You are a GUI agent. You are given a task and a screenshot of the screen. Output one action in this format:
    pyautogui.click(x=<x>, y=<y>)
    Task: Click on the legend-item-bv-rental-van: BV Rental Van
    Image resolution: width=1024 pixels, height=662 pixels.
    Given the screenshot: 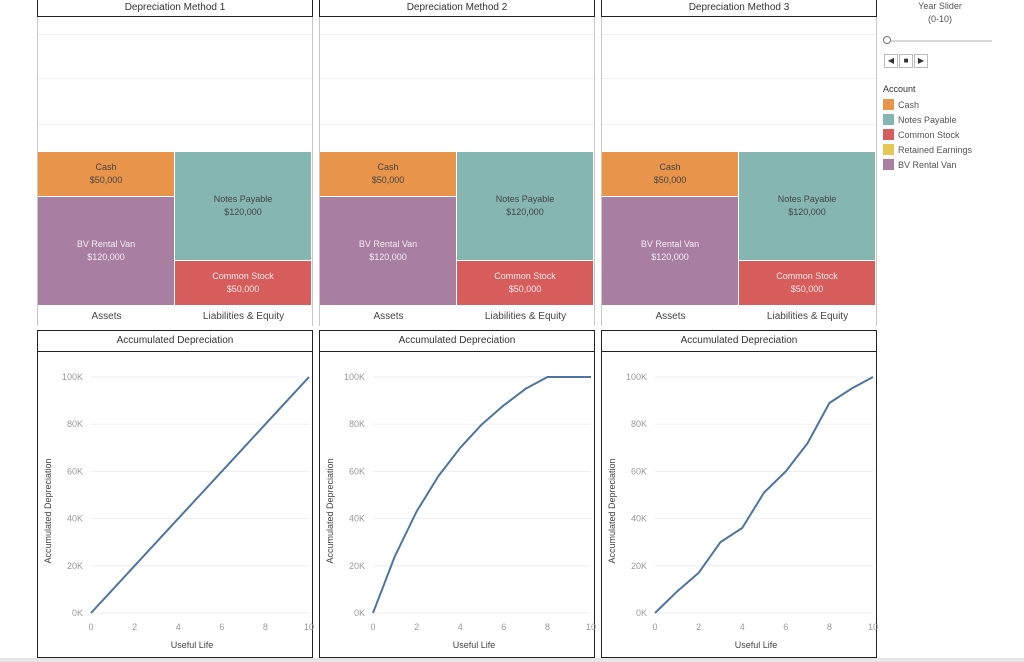 What is the action you would take?
    pyautogui.click(x=927, y=164)
    